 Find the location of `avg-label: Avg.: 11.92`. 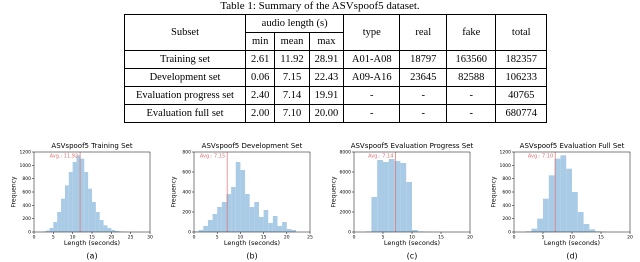

avg-label: Avg.: 11.92 is located at coordinates (64, 157).